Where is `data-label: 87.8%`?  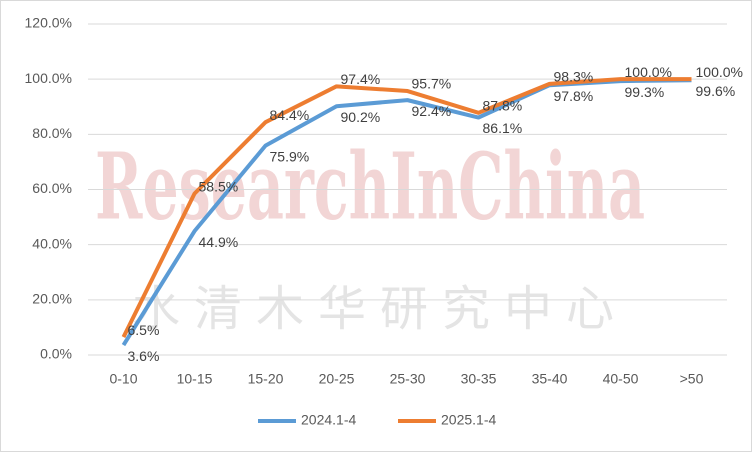 data-label: 87.8% is located at coordinates (503, 106).